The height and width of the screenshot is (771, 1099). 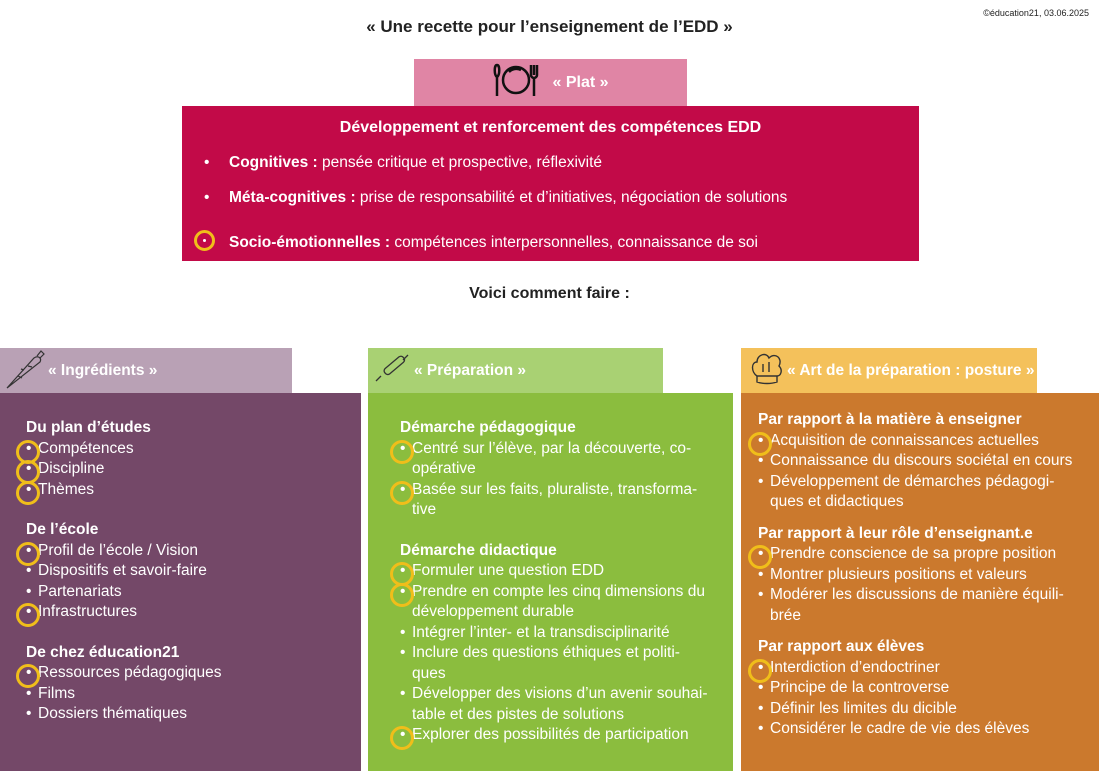 What do you see at coordinates (895, 533) in the screenshot?
I see `section-heading: Par rapport à leur rôle d’enseignant.e` at bounding box center [895, 533].